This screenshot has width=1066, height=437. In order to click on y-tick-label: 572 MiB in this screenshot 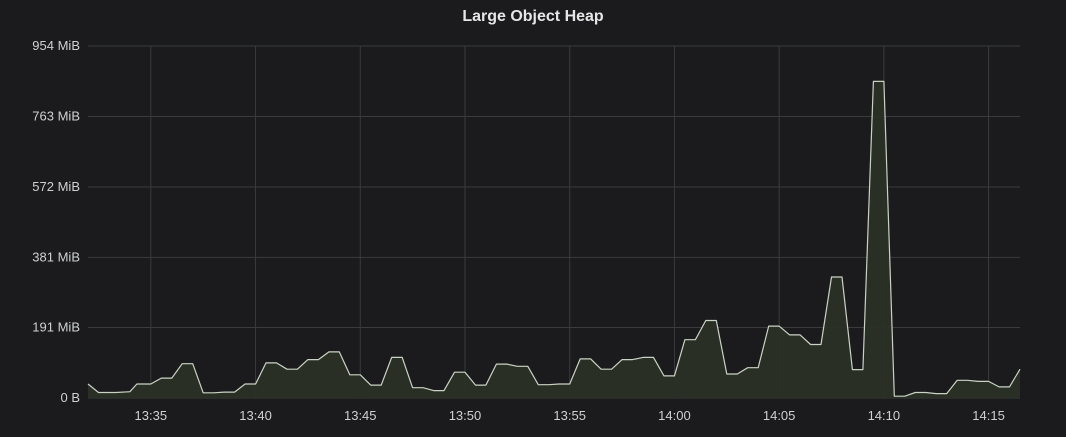, I will do `click(56, 186)`.